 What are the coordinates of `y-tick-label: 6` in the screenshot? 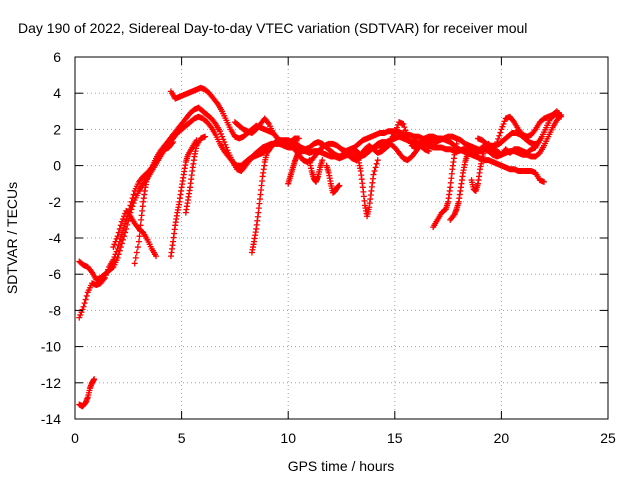 It's located at (57, 57).